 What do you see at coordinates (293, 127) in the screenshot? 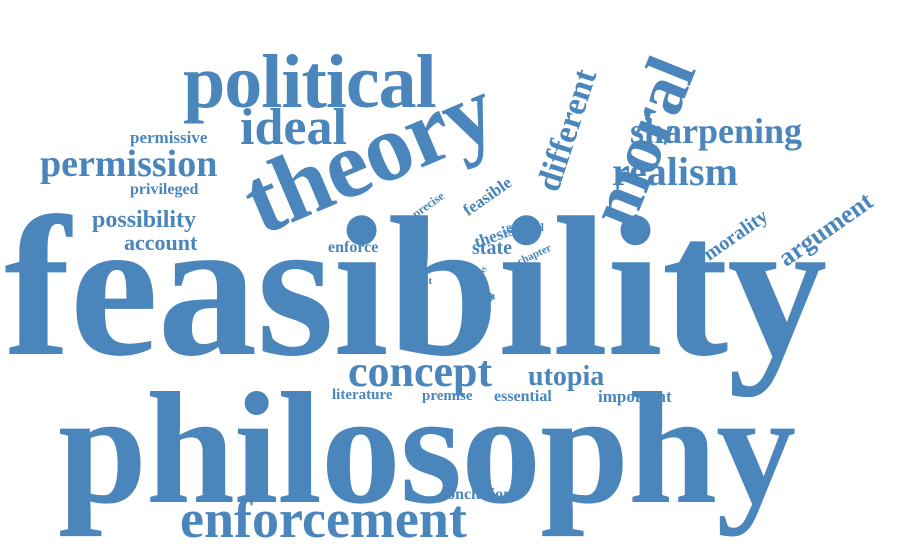
I see `word-ideal: ideal` at bounding box center [293, 127].